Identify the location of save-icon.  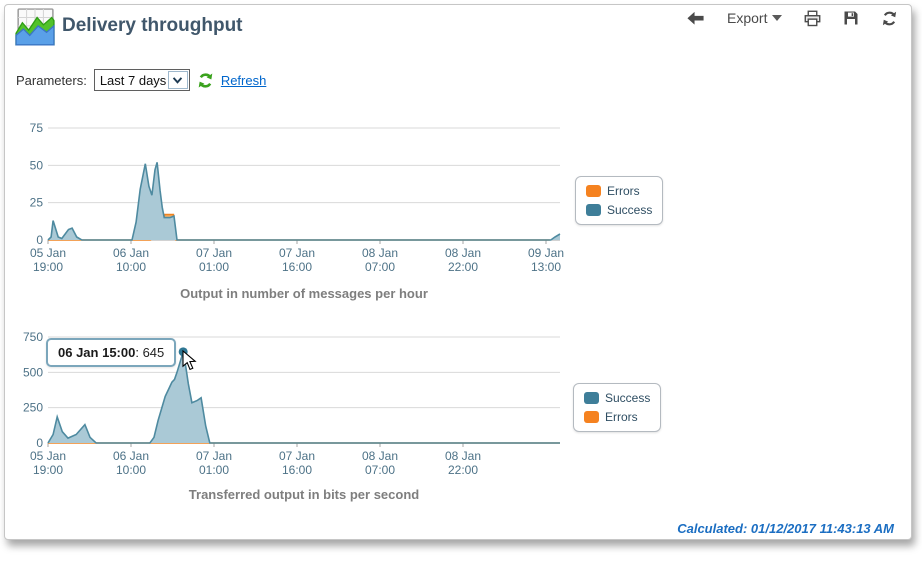
(851, 18).